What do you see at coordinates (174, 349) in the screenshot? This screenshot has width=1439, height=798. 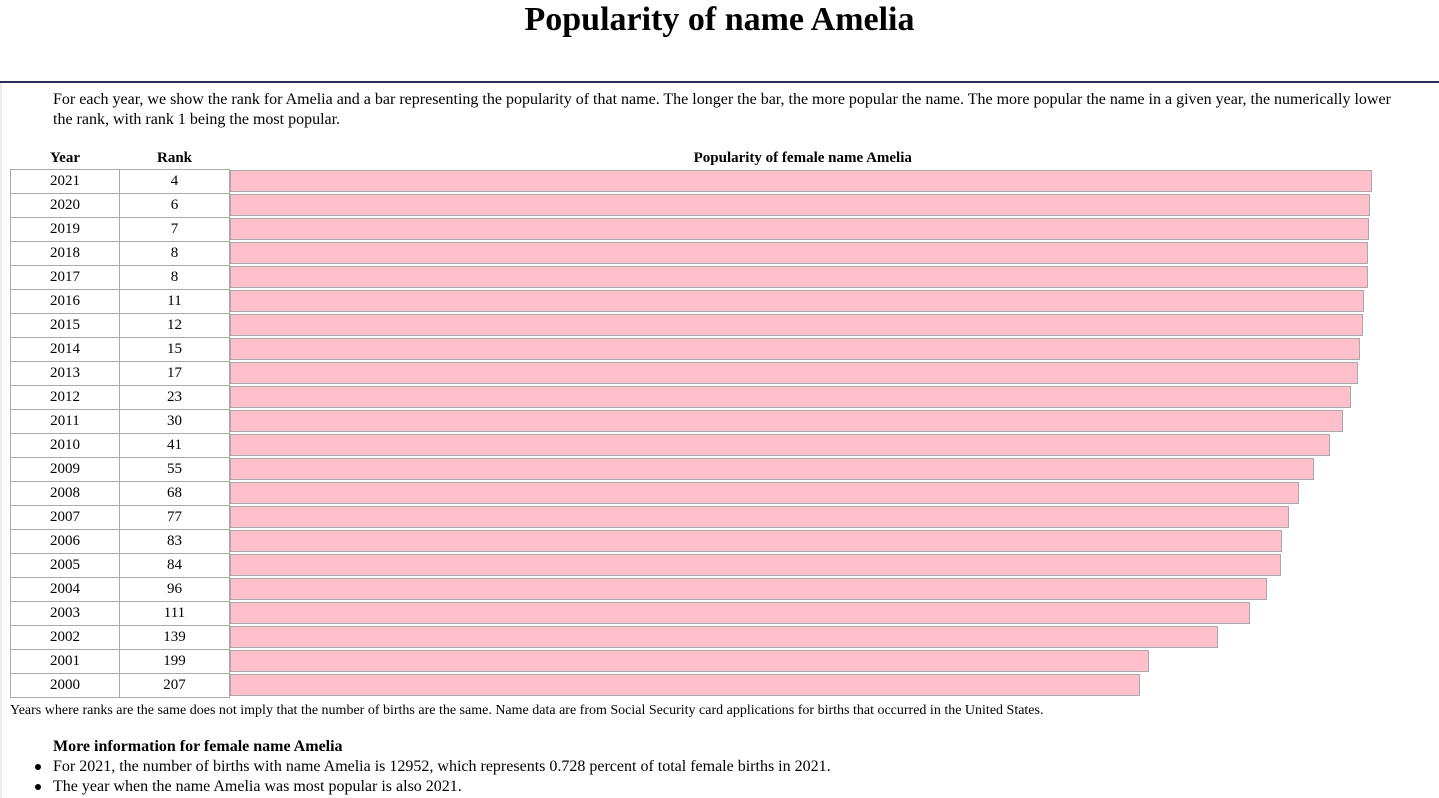 I see `rank-cell: 15` at bounding box center [174, 349].